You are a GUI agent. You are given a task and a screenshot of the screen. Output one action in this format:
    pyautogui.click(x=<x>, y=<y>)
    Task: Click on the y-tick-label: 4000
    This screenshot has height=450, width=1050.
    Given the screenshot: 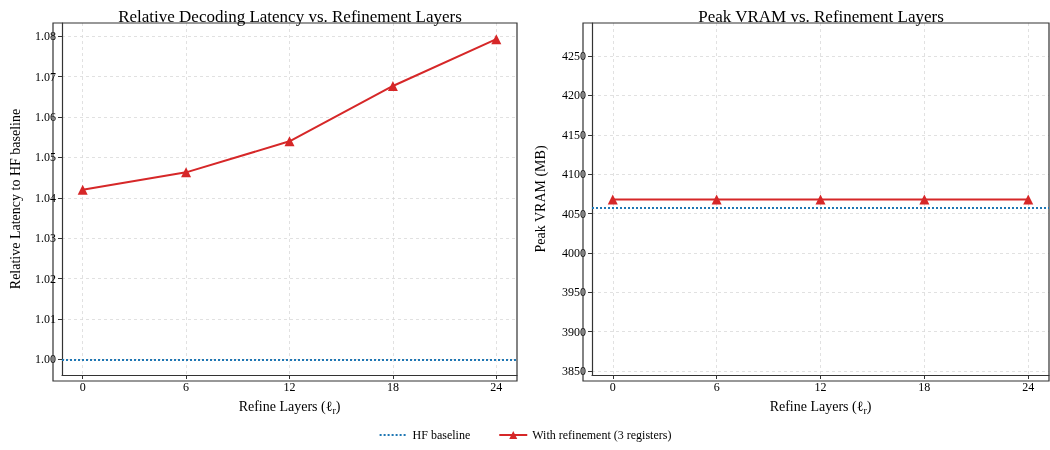 What is the action you would take?
    pyautogui.click(x=574, y=252)
    